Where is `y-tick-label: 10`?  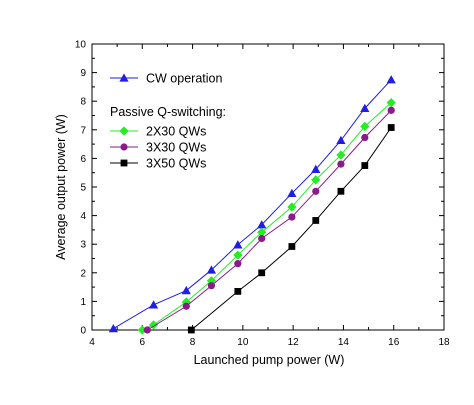
y-tick-label: 10 is located at coordinates (81, 45).